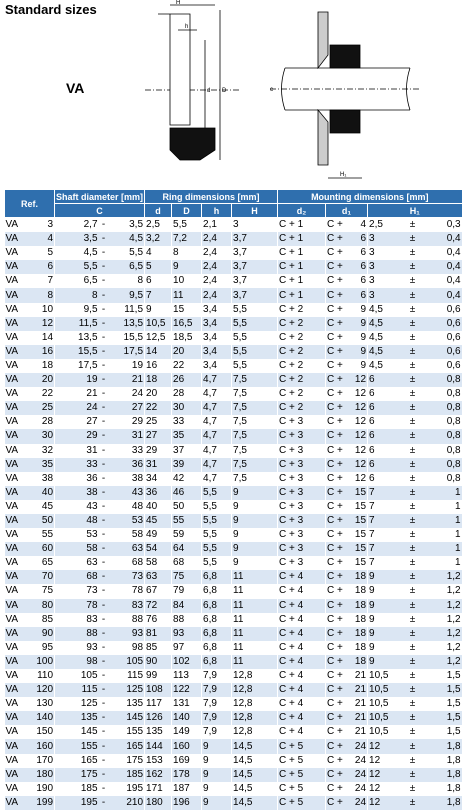 This screenshot has height=810, width=464. Describe the element at coordinates (45, 676) in the screenshot. I see `table-cell: 110` at that location.